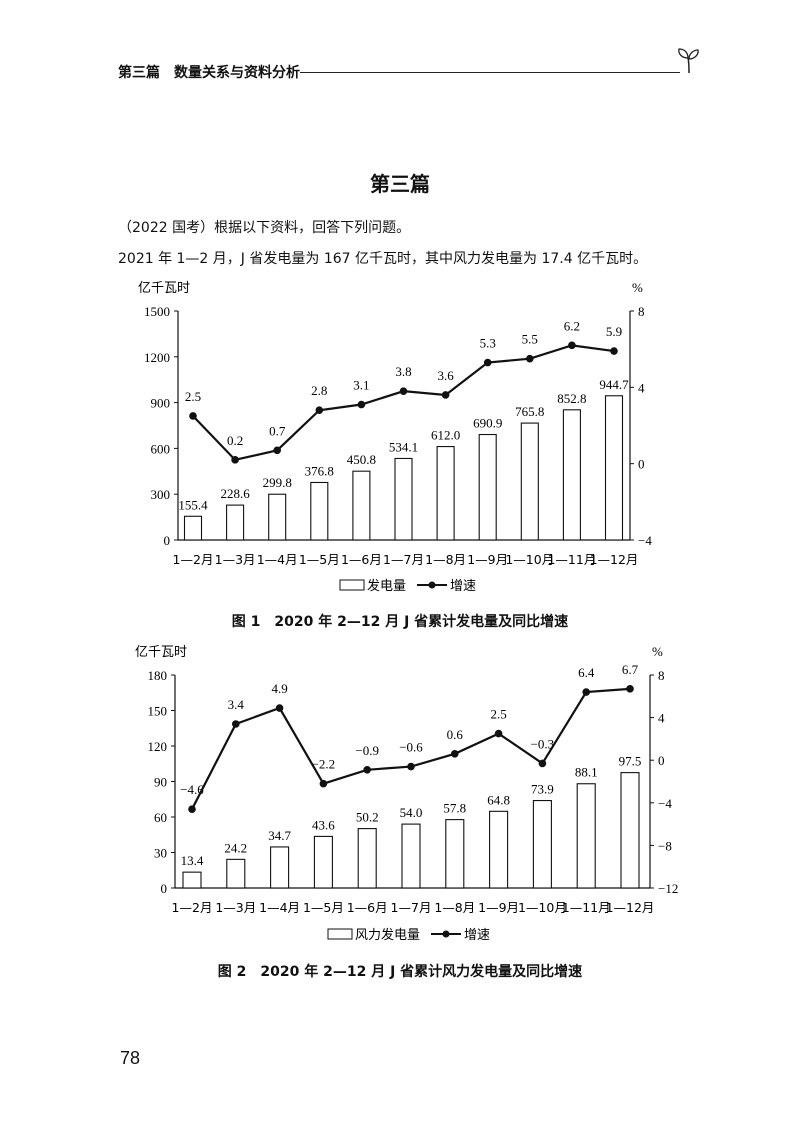  I want to click on chart-1-bar-label: 944.7, so click(614, 384).